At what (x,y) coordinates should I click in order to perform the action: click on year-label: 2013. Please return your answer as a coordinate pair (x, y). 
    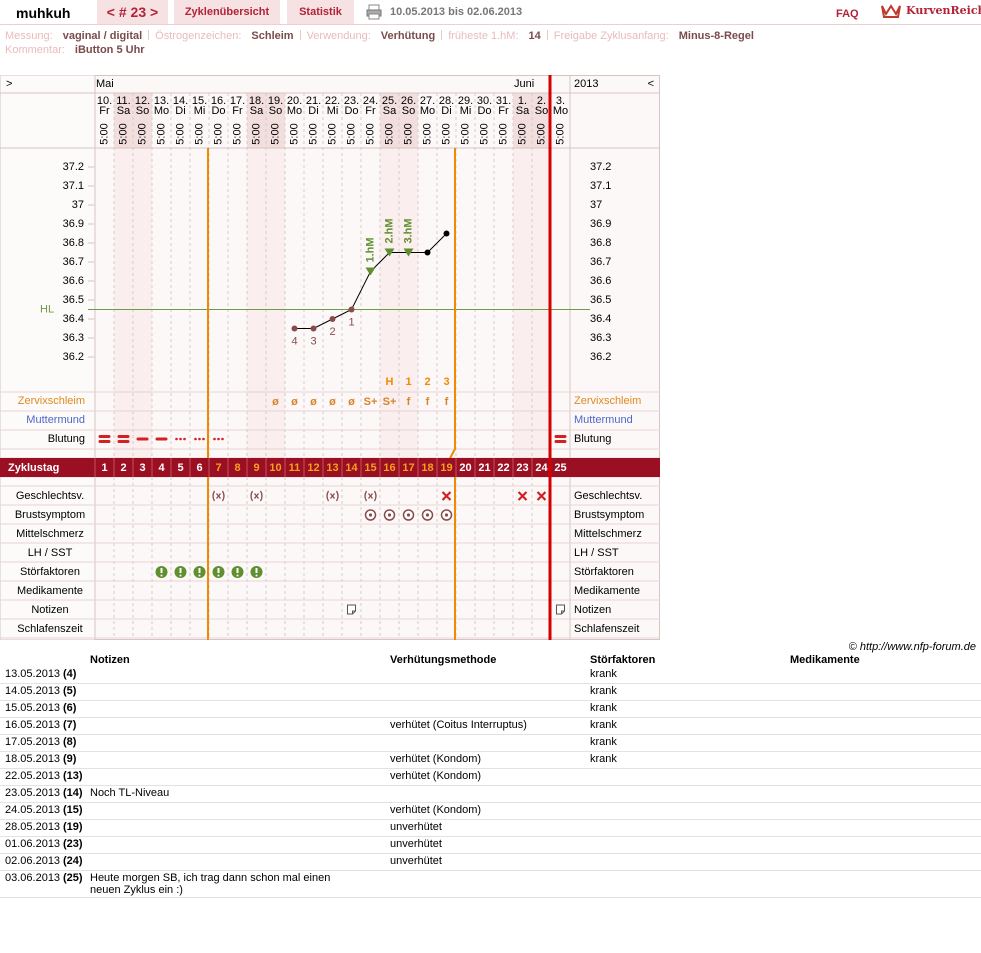
    Looking at the image, I should click on (586, 84).